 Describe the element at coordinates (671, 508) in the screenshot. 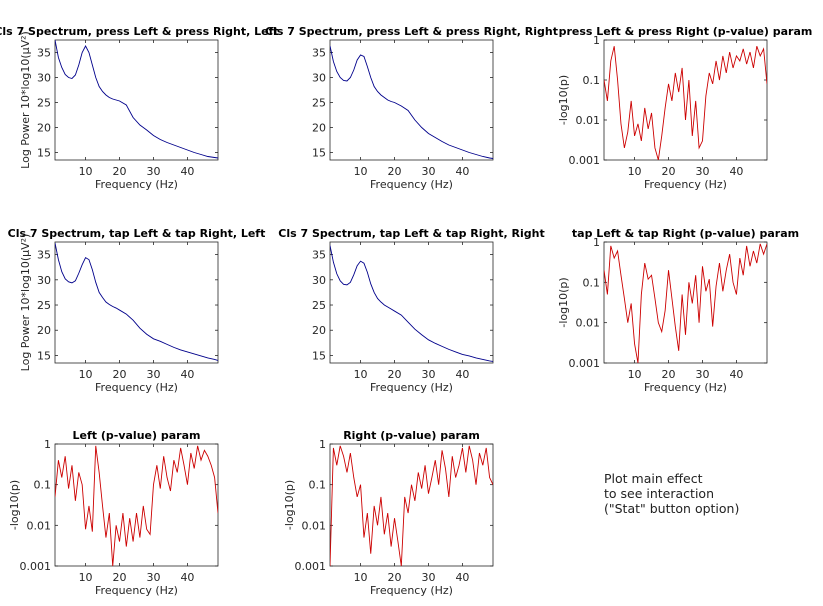

I see `figure-note-line-3: ("Stat" button option)` at that location.